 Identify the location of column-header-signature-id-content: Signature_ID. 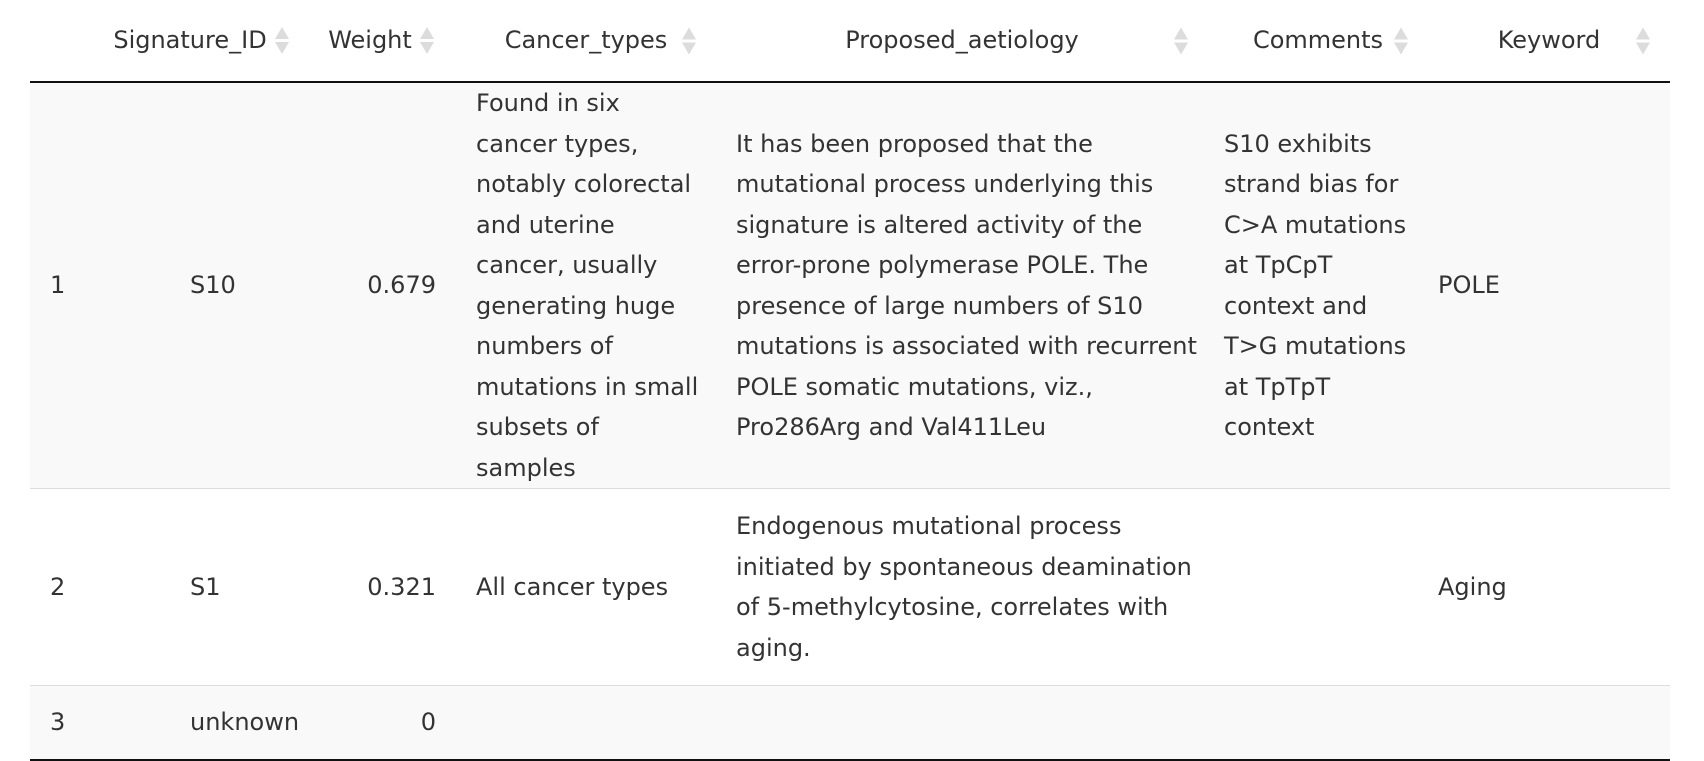
(201, 40).